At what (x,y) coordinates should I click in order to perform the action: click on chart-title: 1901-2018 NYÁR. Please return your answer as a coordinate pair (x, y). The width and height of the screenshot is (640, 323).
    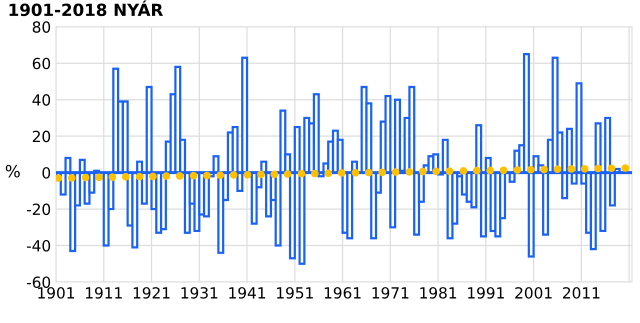
    Looking at the image, I should click on (86, 8).